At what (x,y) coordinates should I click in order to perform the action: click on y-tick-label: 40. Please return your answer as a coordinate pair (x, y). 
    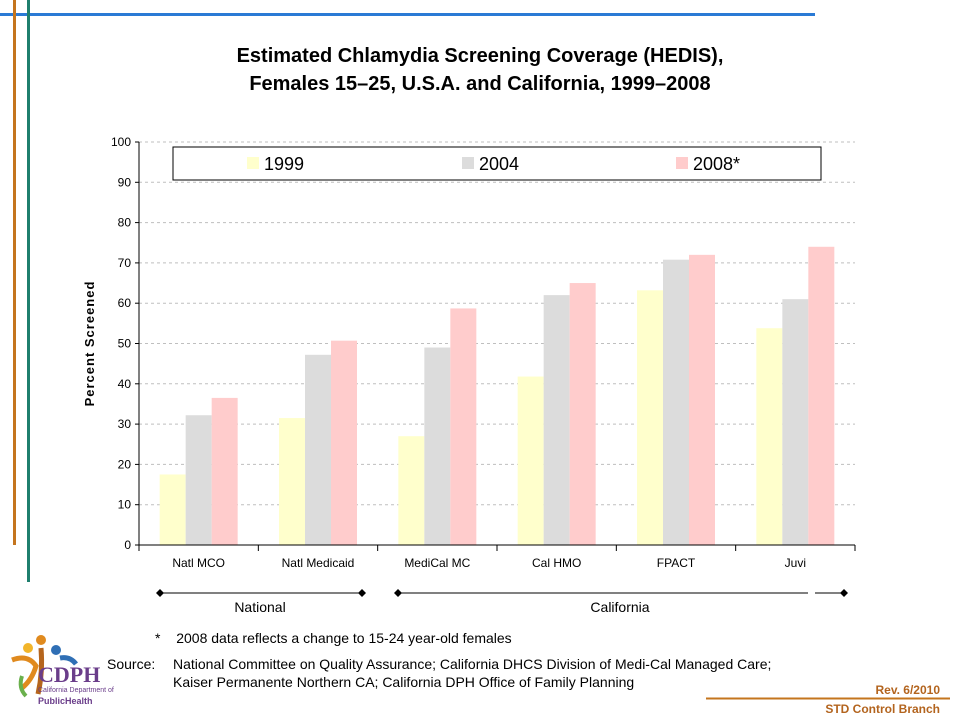
    Looking at the image, I should click on (125, 384).